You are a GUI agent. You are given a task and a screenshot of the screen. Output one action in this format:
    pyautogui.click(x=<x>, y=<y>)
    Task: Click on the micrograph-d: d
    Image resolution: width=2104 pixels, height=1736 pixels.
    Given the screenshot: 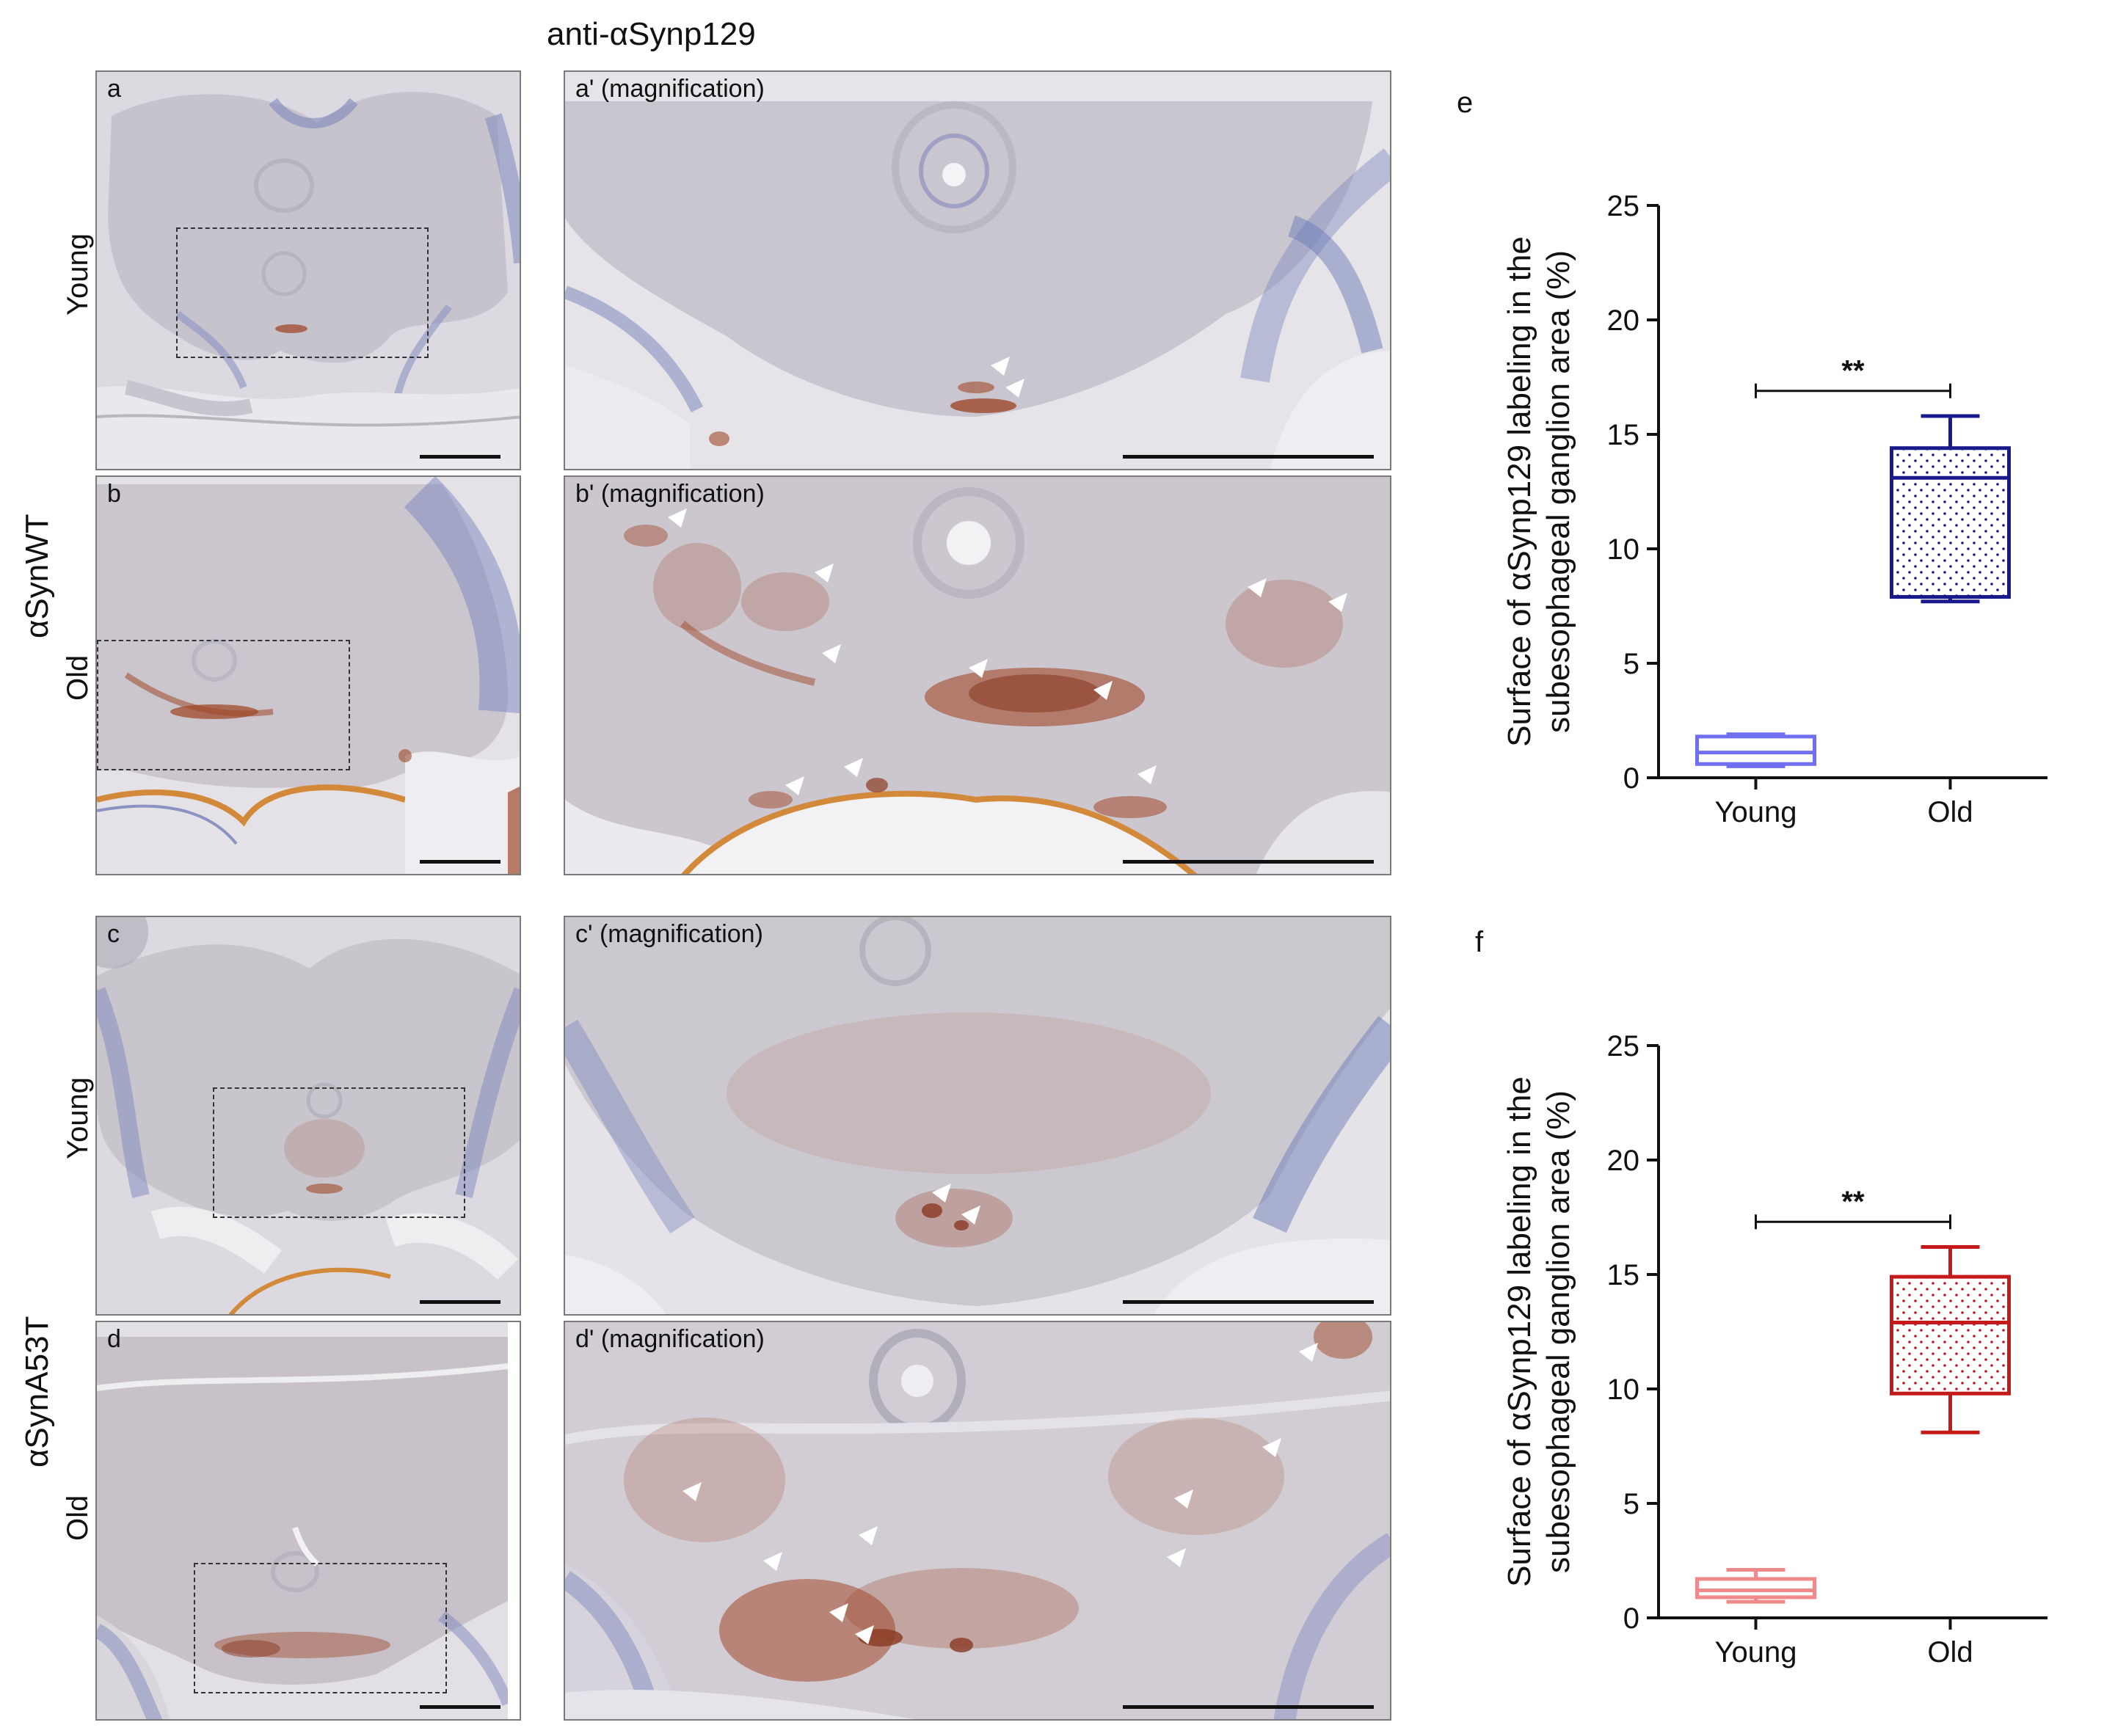 What is the action you would take?
    pyautogui.click(x=308, y=1521)
    